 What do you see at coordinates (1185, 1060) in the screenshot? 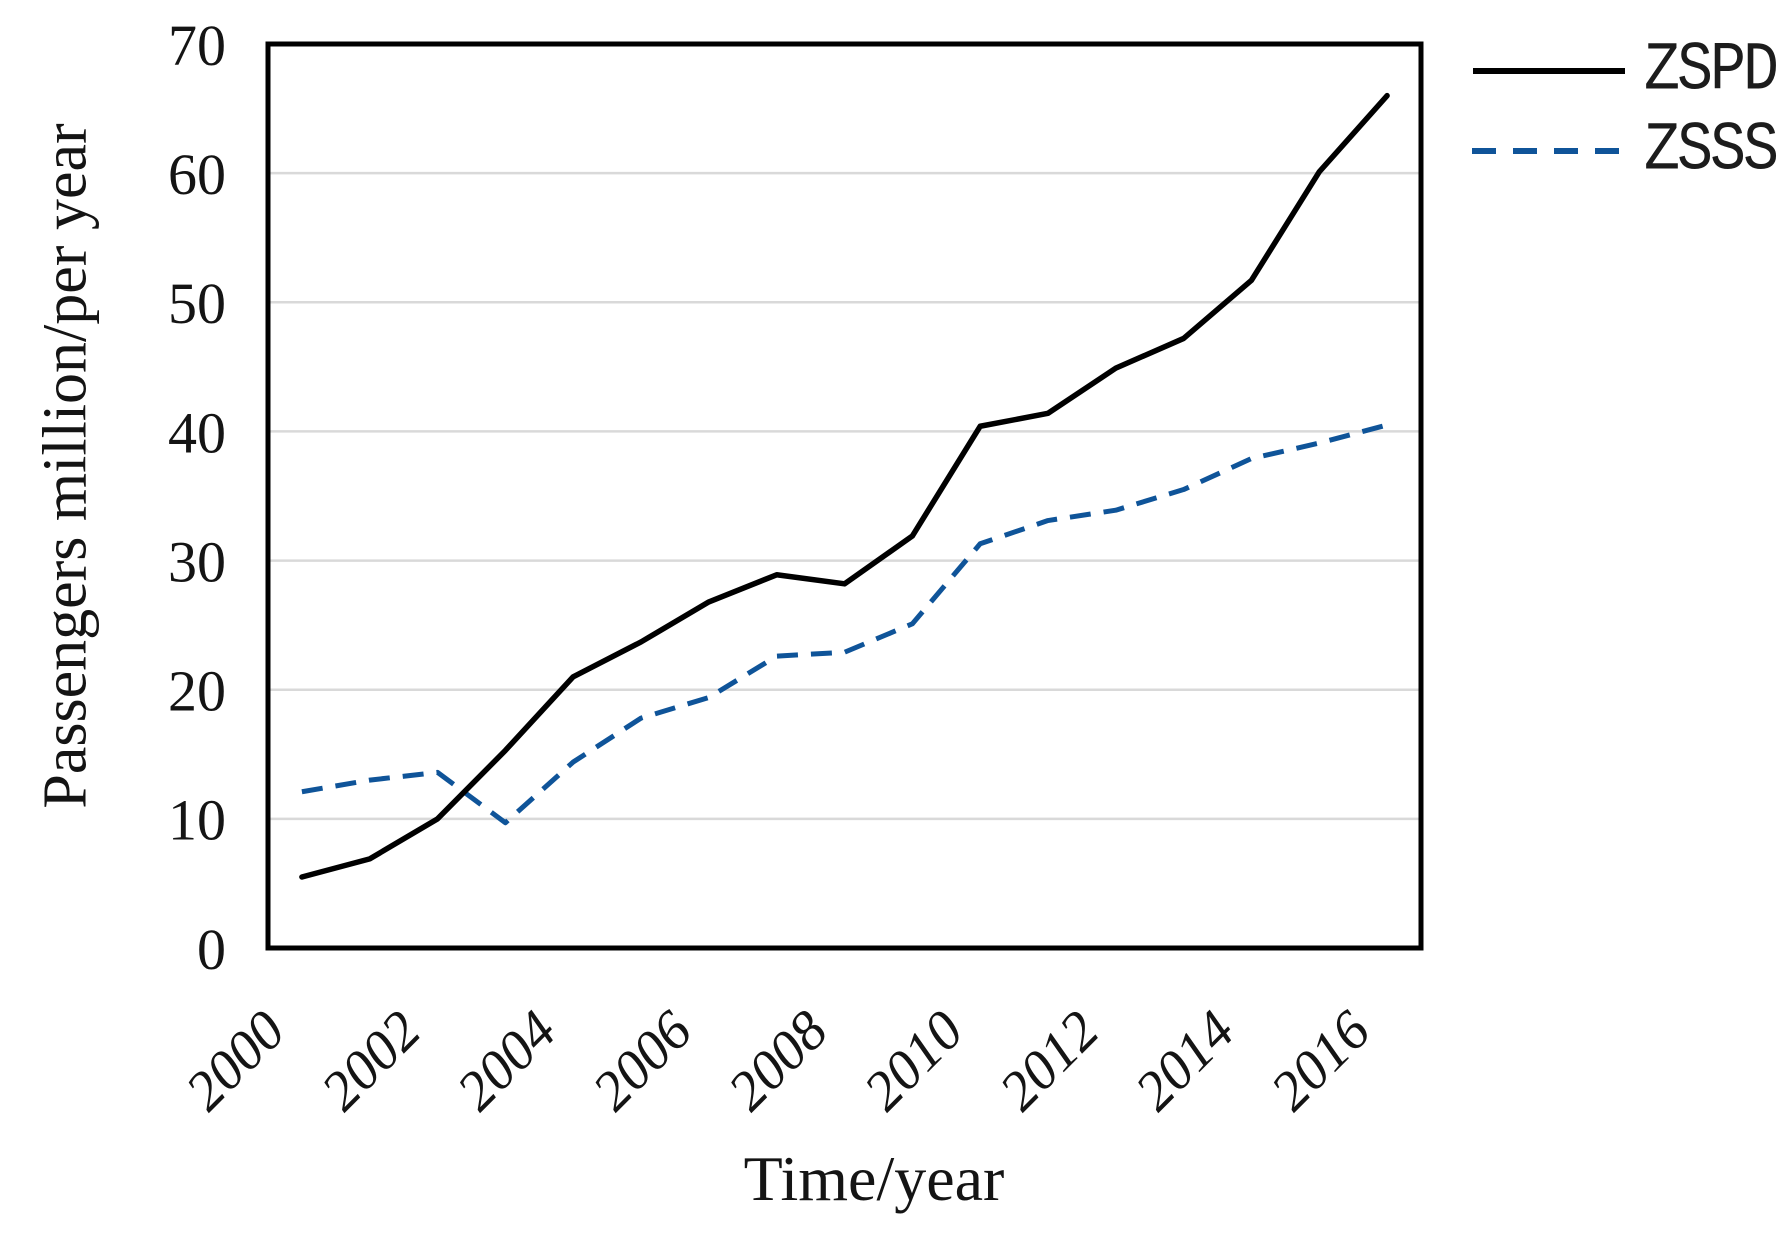
I see `x-tick-label: 2014` at bounding box center [1185, 1060].